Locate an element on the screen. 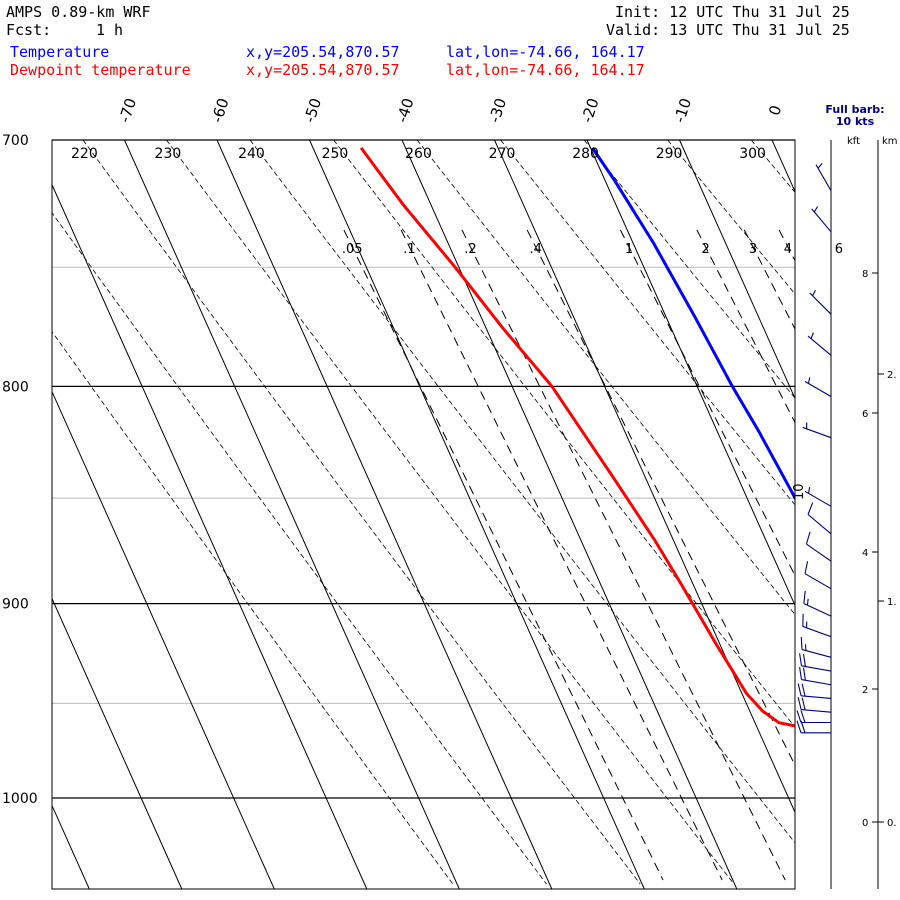 The height and width of the screenshot is (900, 900). legend-temperature-xy: x,y=205.54,870.57 is located at coordinates (323, 52).